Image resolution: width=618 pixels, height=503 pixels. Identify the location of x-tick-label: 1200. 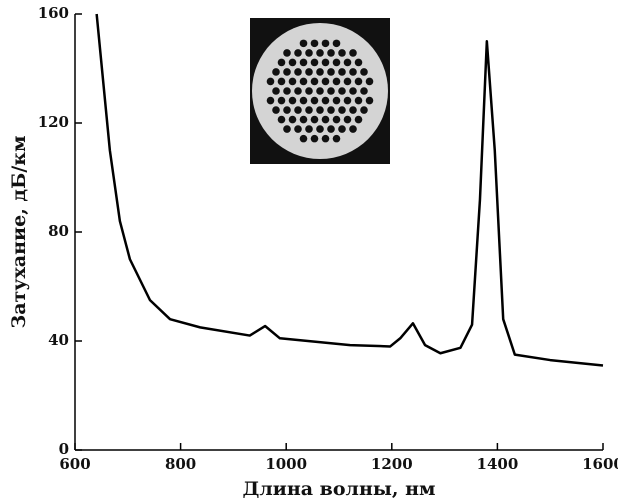
(392, 464).